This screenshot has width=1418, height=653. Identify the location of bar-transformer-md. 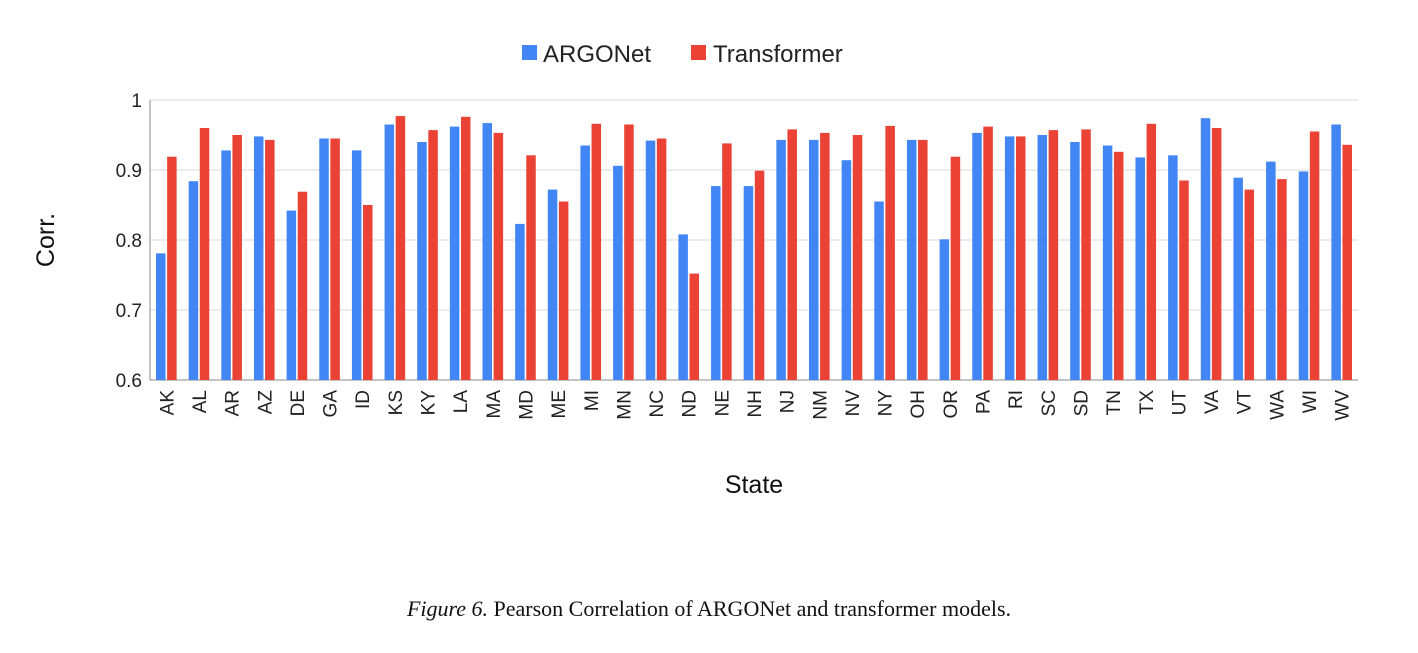
(531, 267).